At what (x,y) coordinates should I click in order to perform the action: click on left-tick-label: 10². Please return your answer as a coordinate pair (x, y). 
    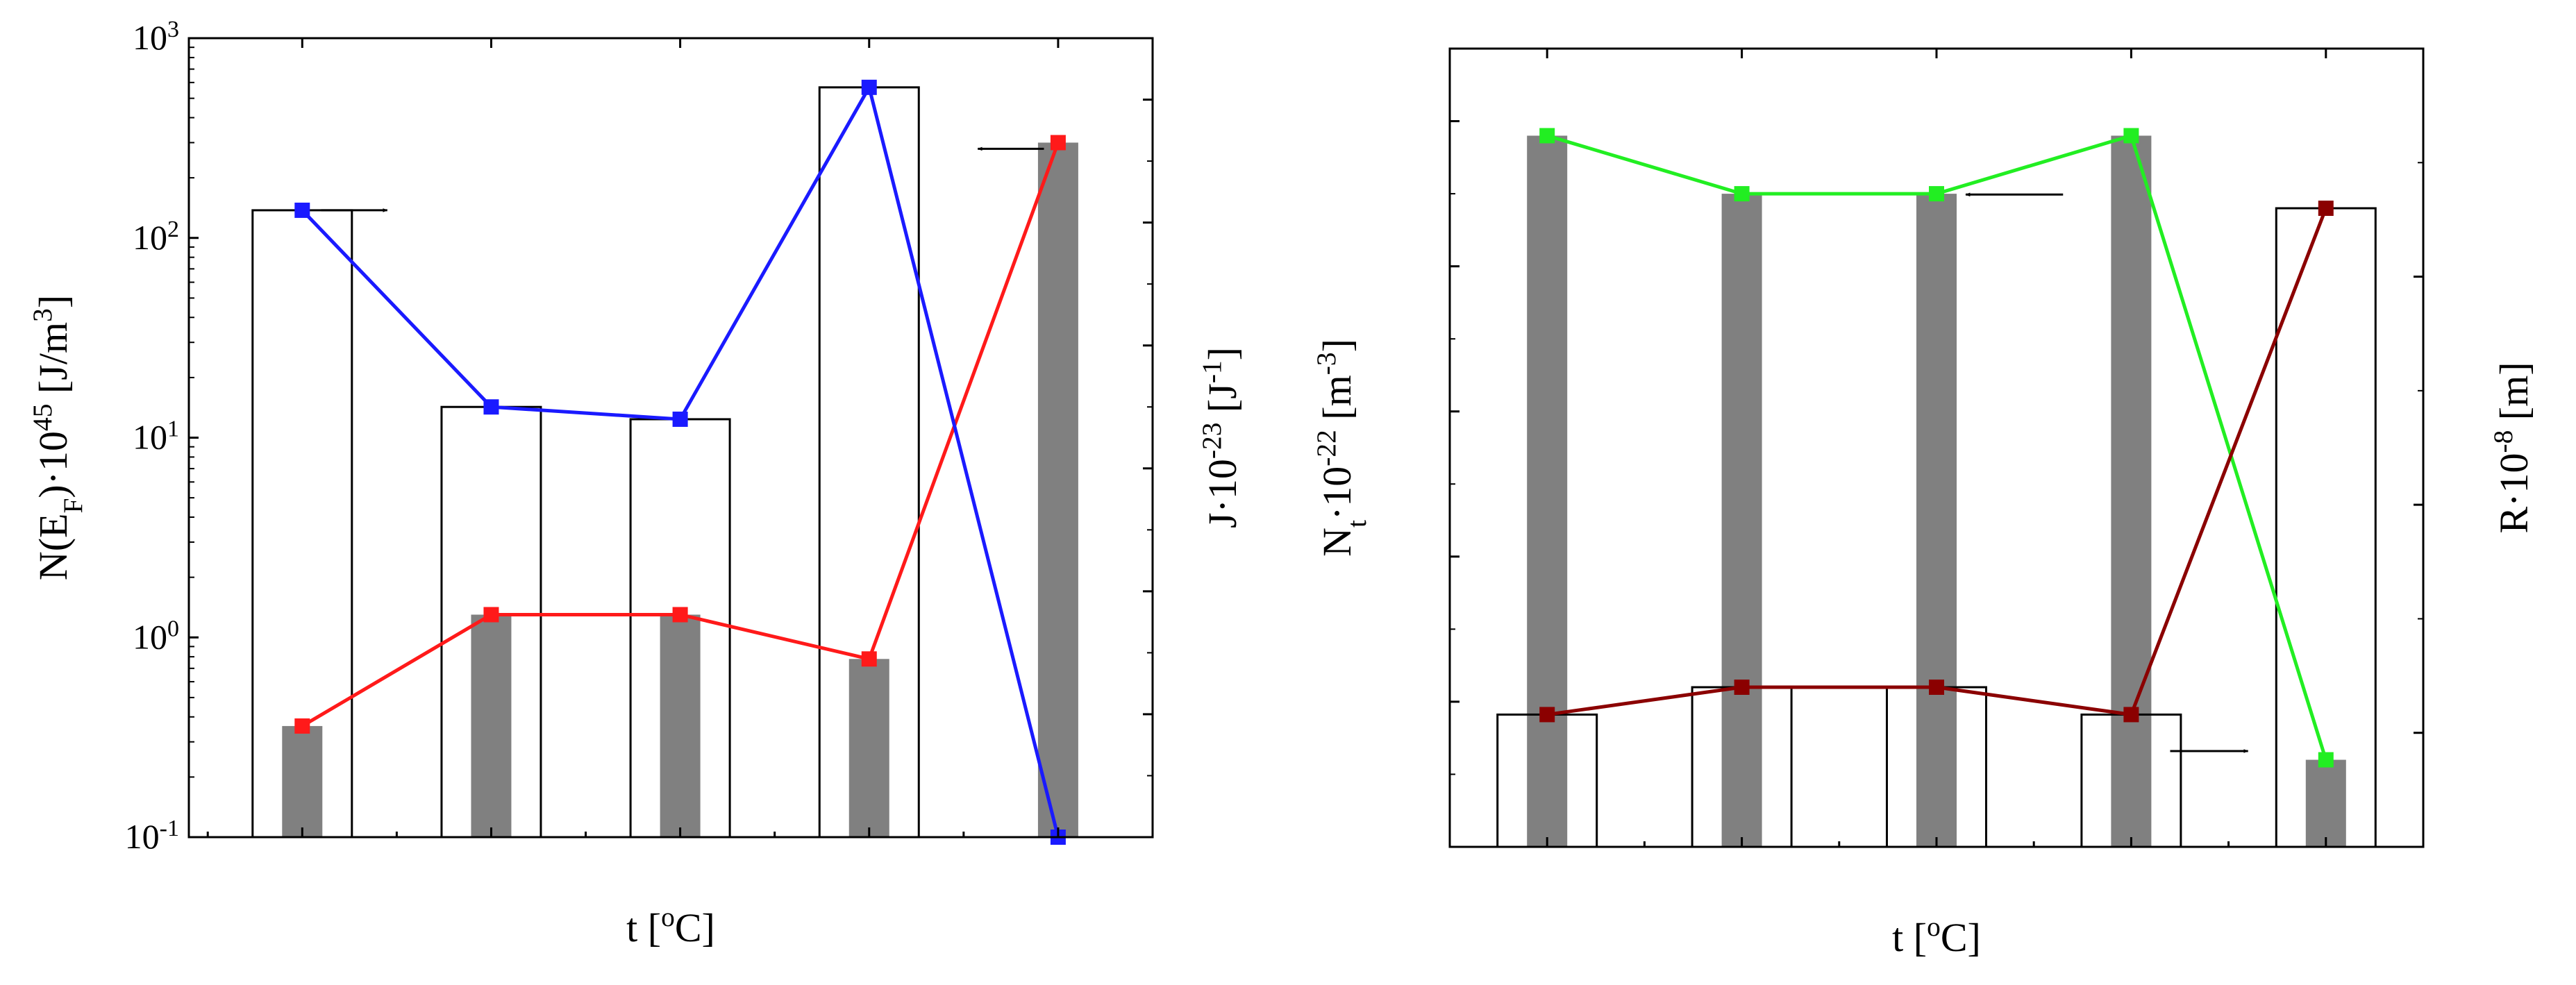
    Looking at the image, I should click on (156, 236).